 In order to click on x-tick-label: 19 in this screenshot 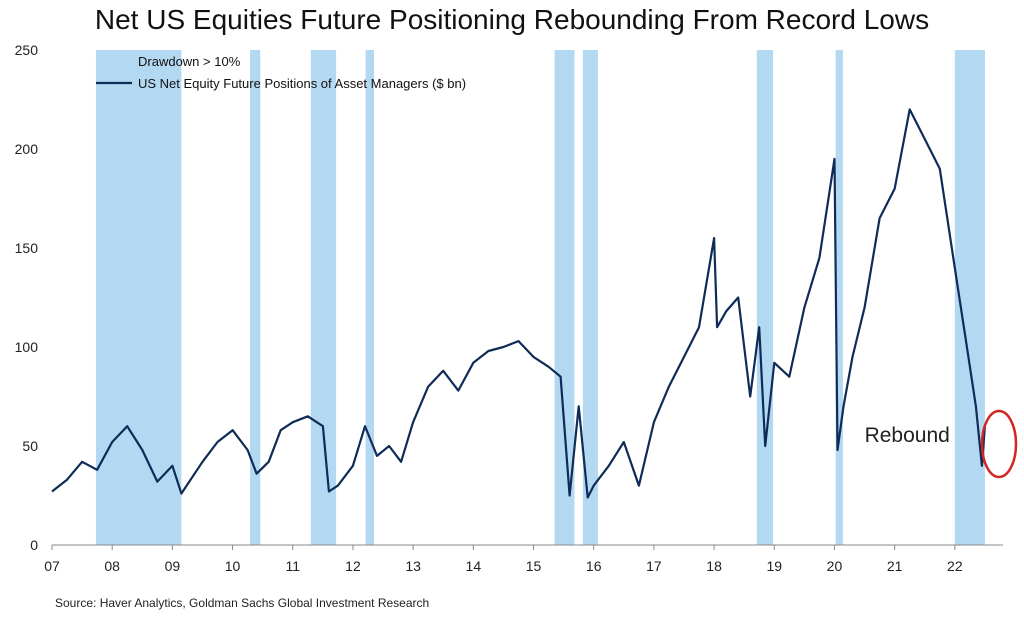, I will do `click(774, 566)`.